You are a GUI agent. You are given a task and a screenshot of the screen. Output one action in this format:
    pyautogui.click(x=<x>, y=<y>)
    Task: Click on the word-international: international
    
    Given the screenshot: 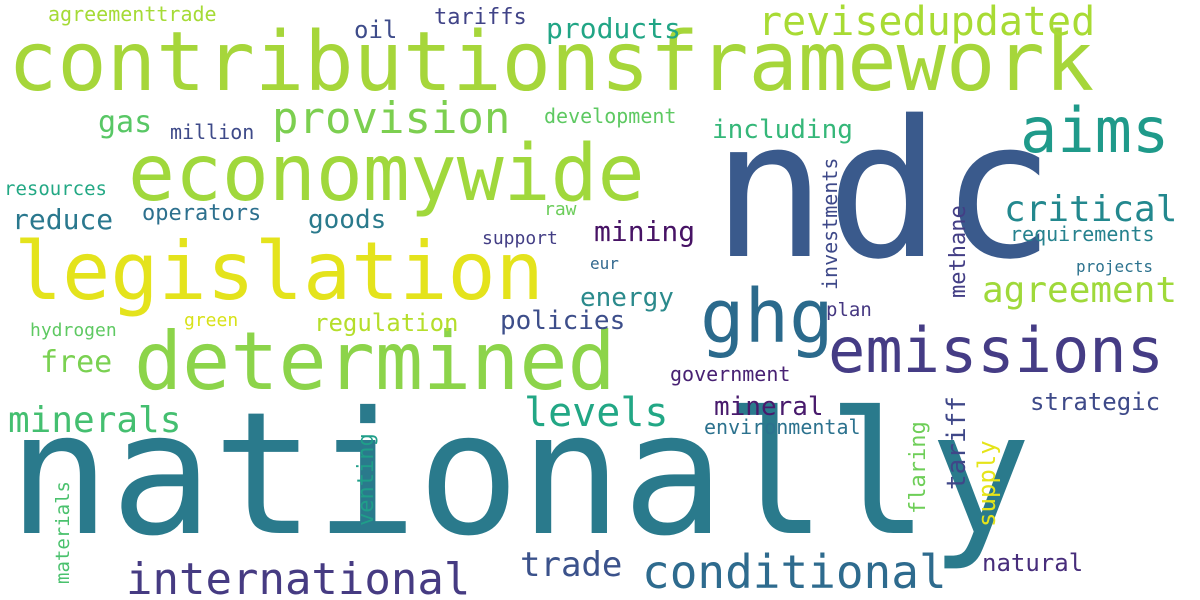 What is the action you would take?
    pyautogui.click(x=298, y=579)
    